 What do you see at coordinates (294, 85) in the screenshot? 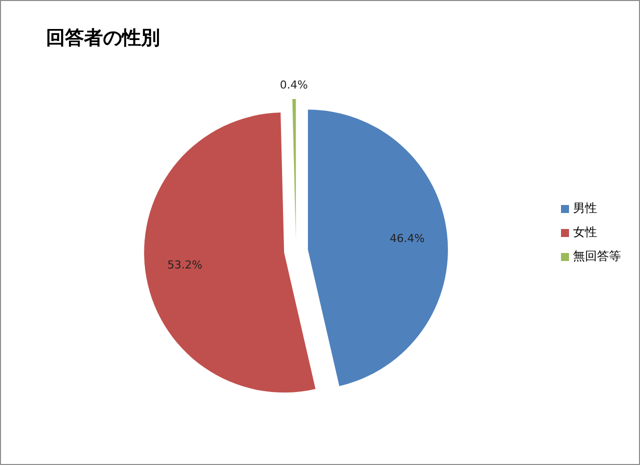
I see `data-label: 0.4%` at bounding box center [294, 85].